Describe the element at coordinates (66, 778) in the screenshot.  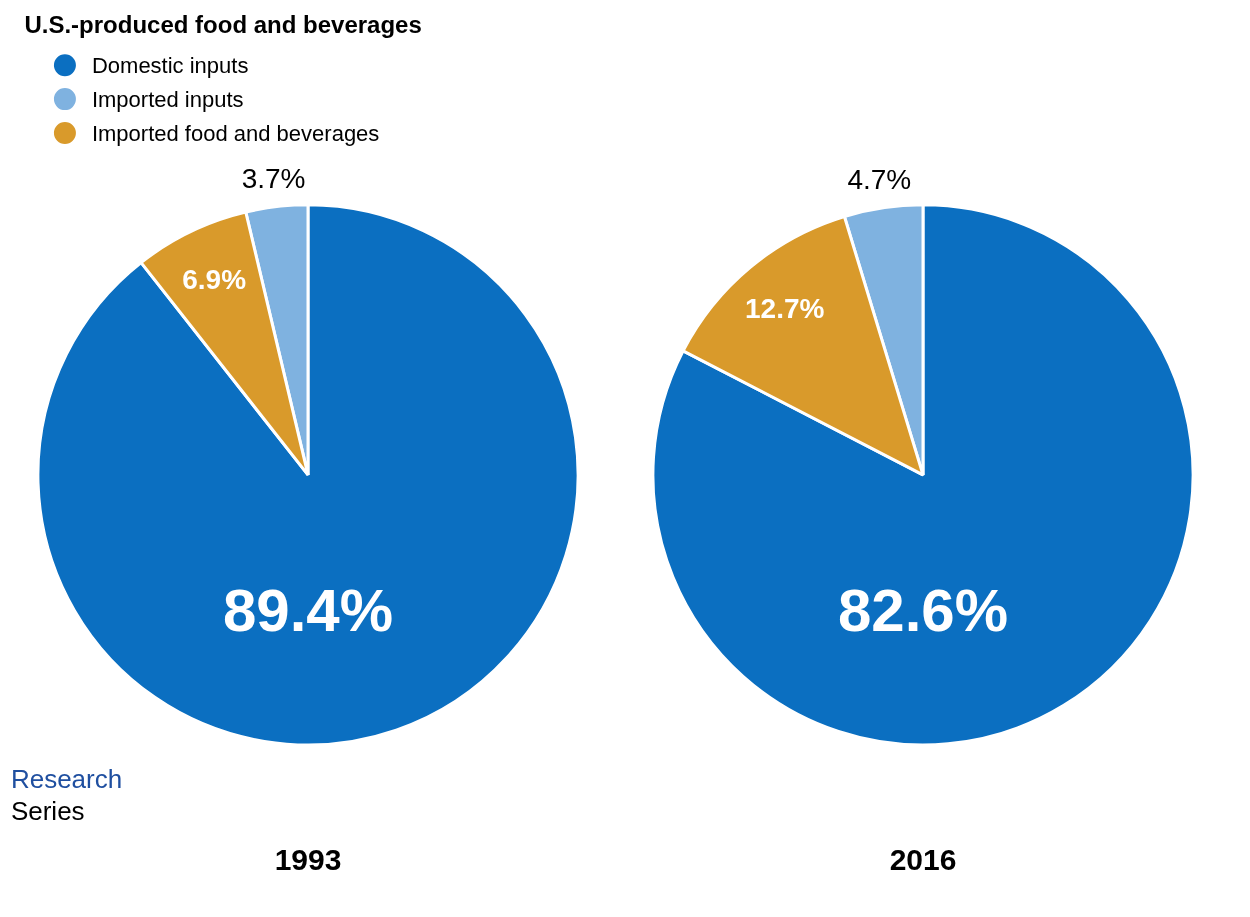
I see `text: Research` at that location.